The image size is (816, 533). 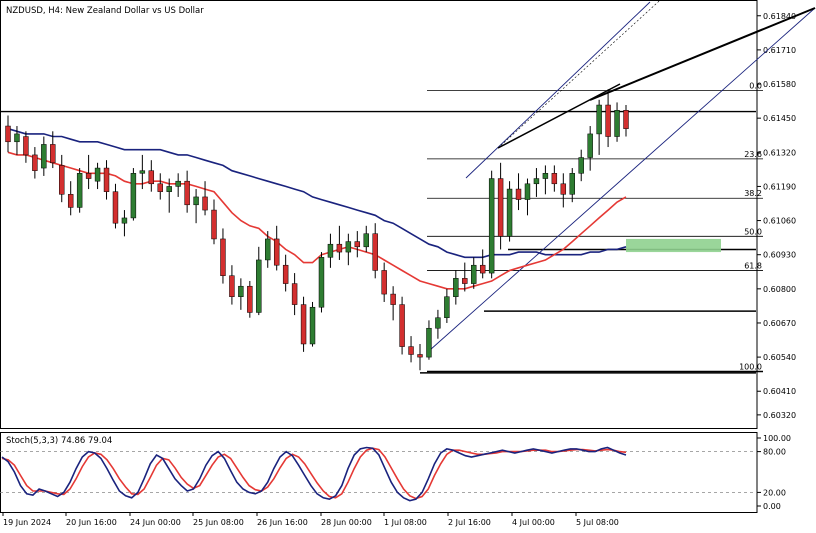 I want to click on fib-level-label: 38.2, so click(x=753, y=193).